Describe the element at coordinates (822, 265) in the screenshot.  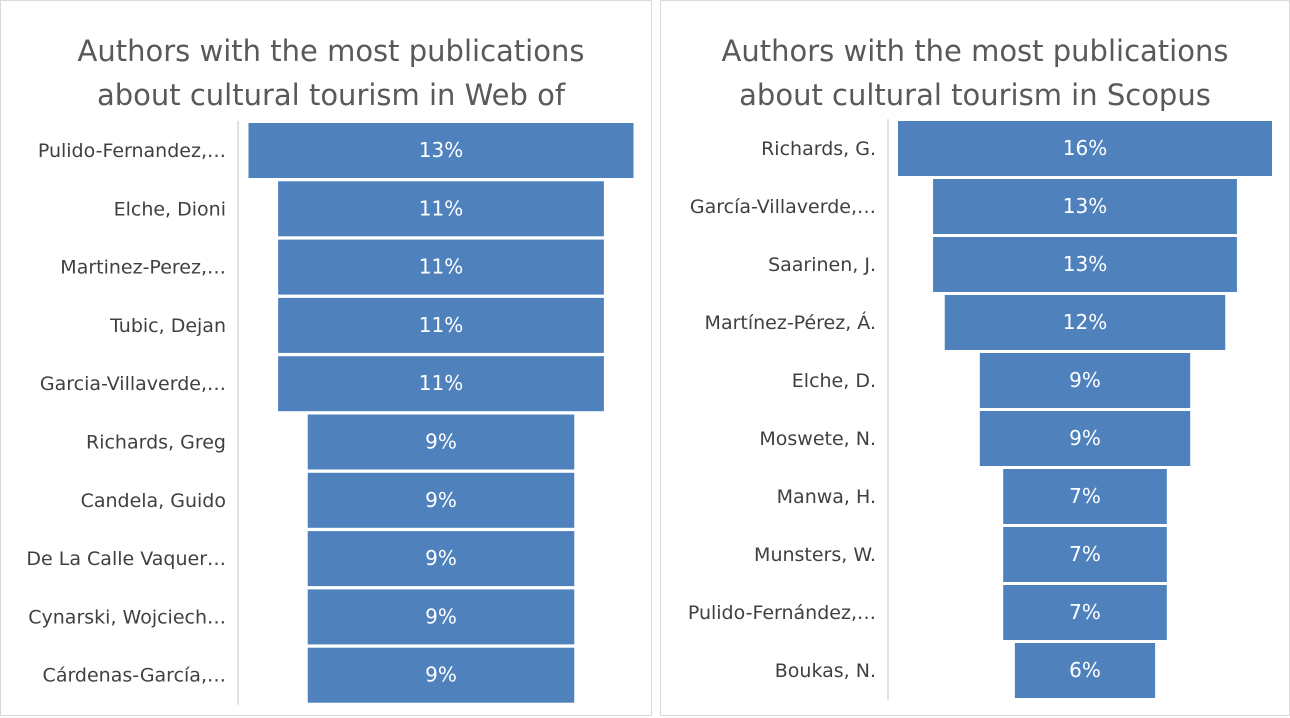
I see `category-label: Saarinen, J.` at that location.